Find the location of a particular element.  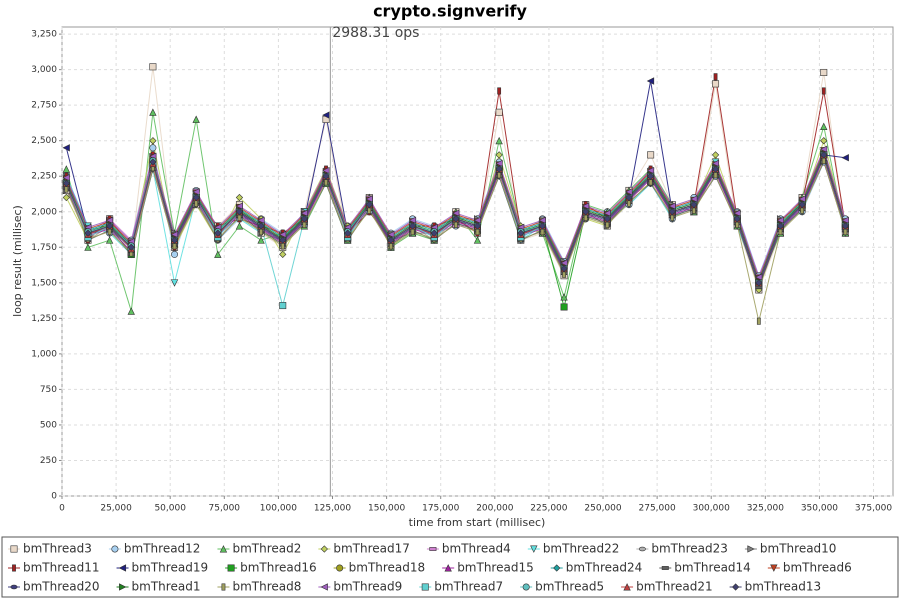

legend-item: bmThread24 is located at coordinates (596, 568).